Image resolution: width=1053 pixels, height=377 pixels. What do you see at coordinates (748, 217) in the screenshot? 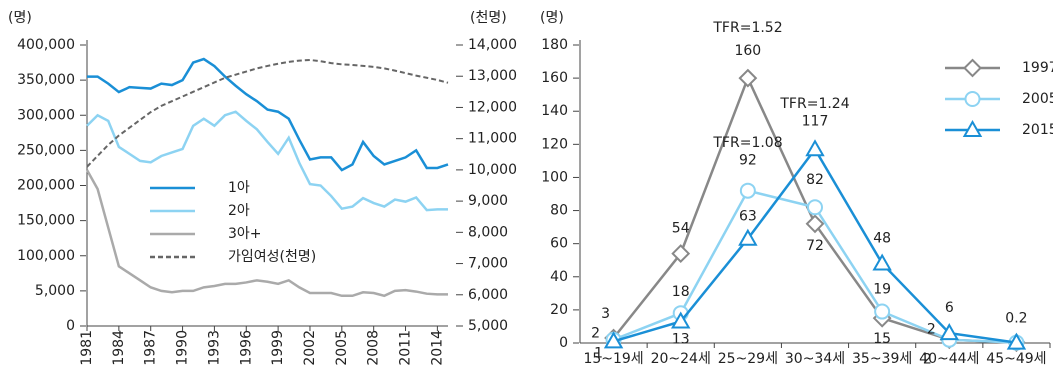
I see `data-label: 63` at bounding box center [748, 217].